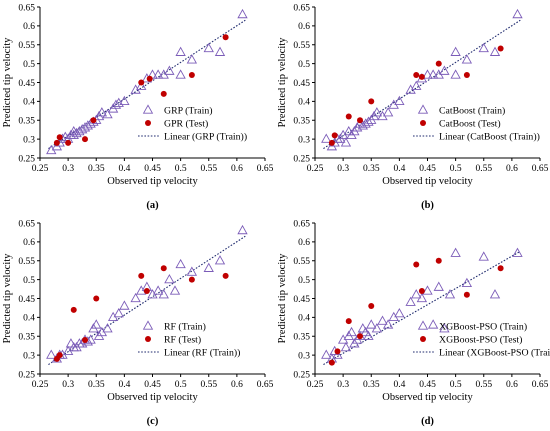 Image resolution: width=550 pixels, height=431 pixels. I want to click on legend-label: XGBoost-PSO (Train), so click(483, 326).